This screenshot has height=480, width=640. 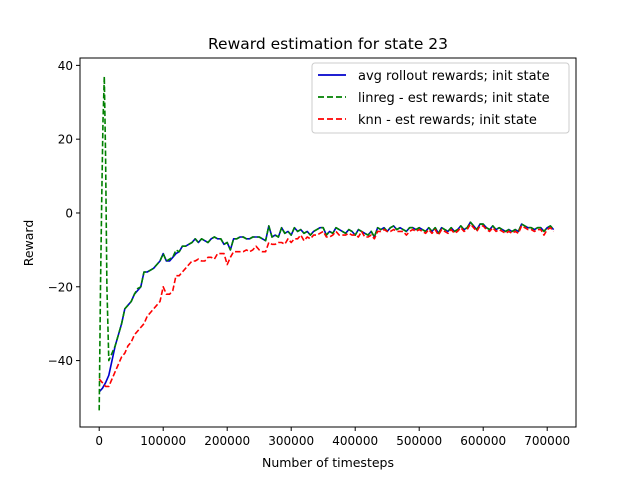 What do you see at coordinates (355, 441) in the screenshot?
I see `x-tick-label: 400000` at bounding box center [355, 441].